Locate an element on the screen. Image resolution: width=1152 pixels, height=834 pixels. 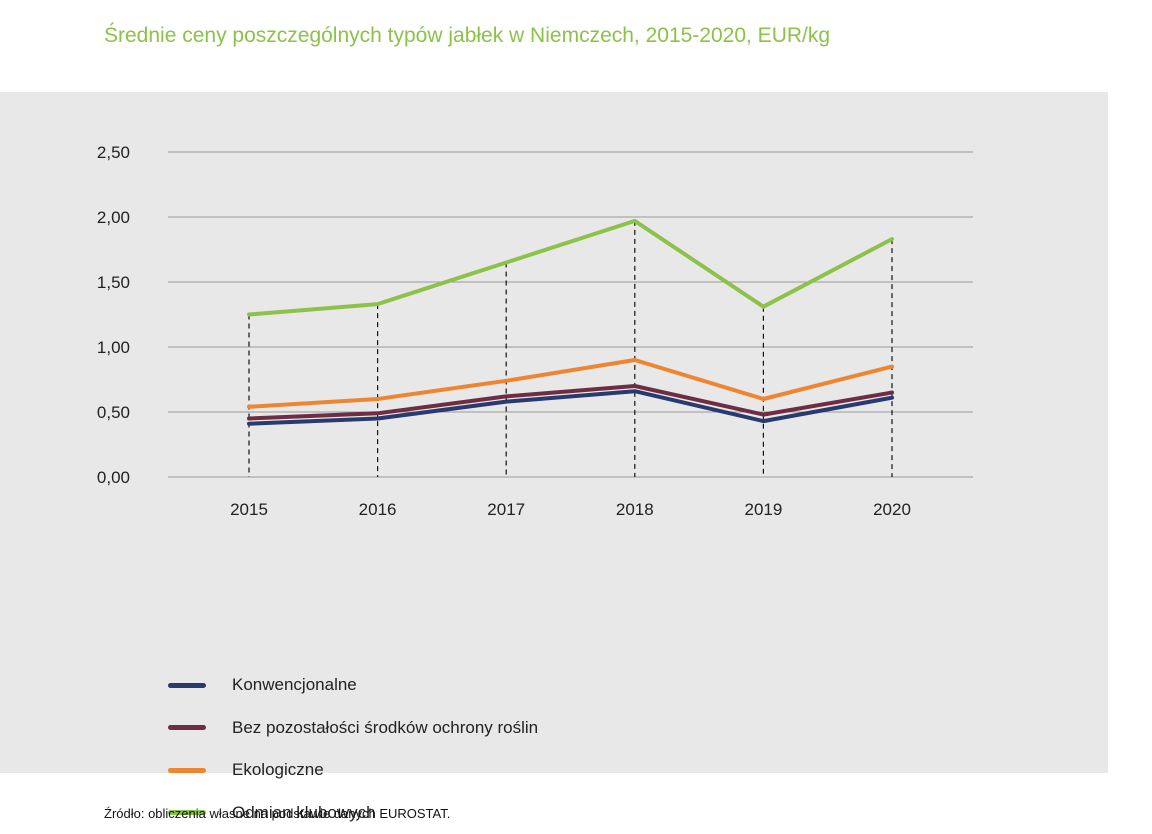
legend-item: Konwencjonalne is located at coordinates (353, 685).